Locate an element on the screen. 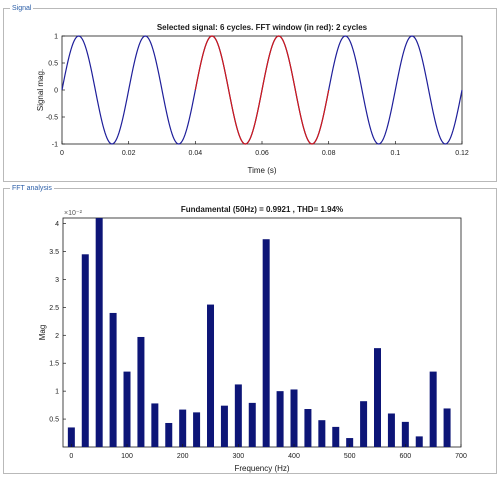 The image size is (500, 477). signal-y-tick-label: -1 is located at coordinates (55, 145).